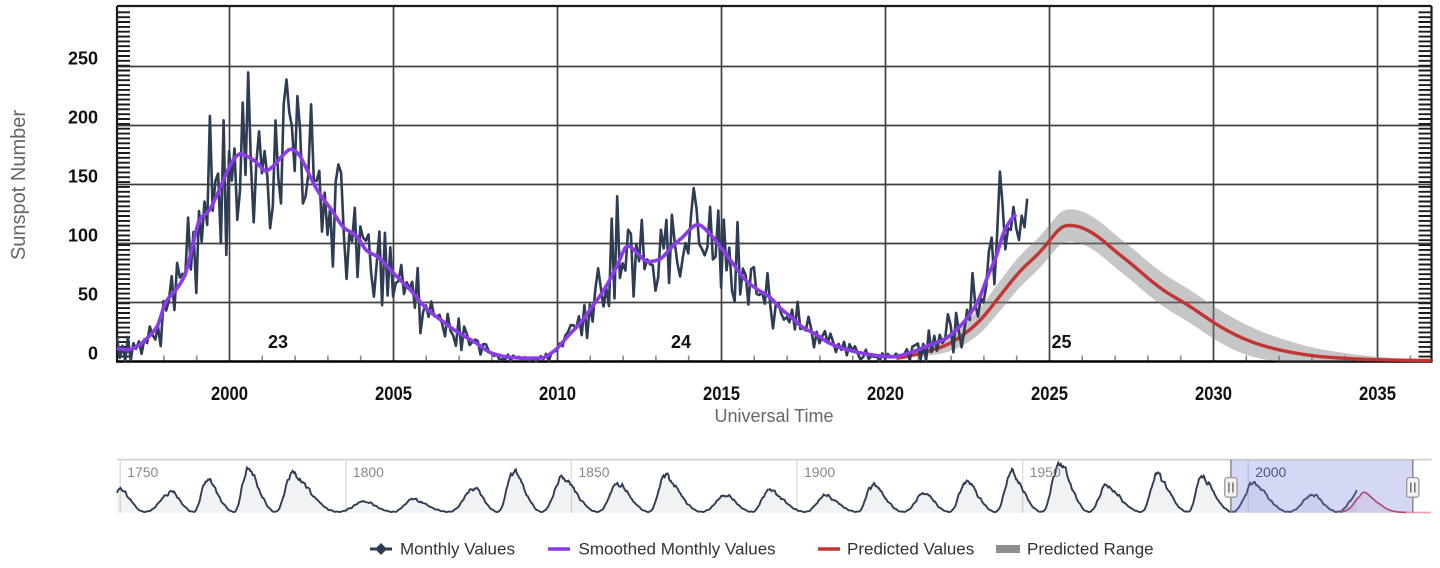 This screenshot has height=568, width=1440. I want to click on svg-text: 1950, so click(1045, 472).